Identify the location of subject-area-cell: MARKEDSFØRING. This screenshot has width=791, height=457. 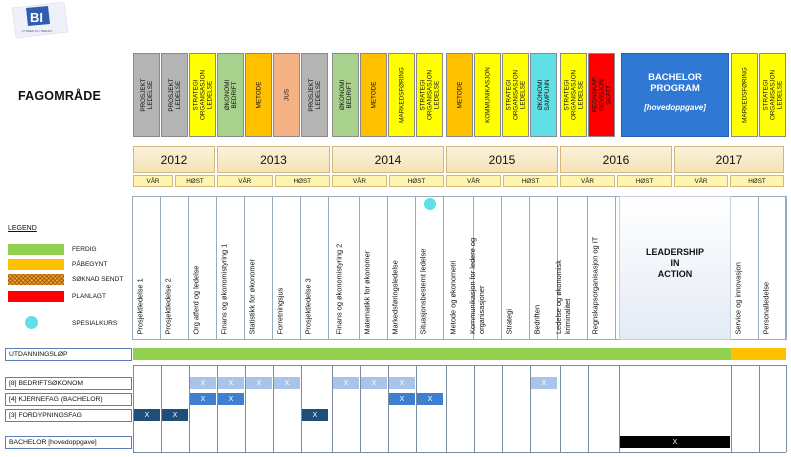
(401, 95).